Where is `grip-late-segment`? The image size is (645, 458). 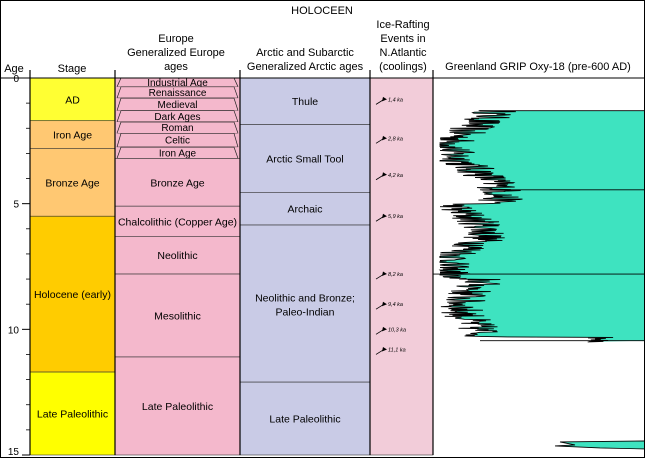 grip-late-segment is located at coordinates (599, 445).